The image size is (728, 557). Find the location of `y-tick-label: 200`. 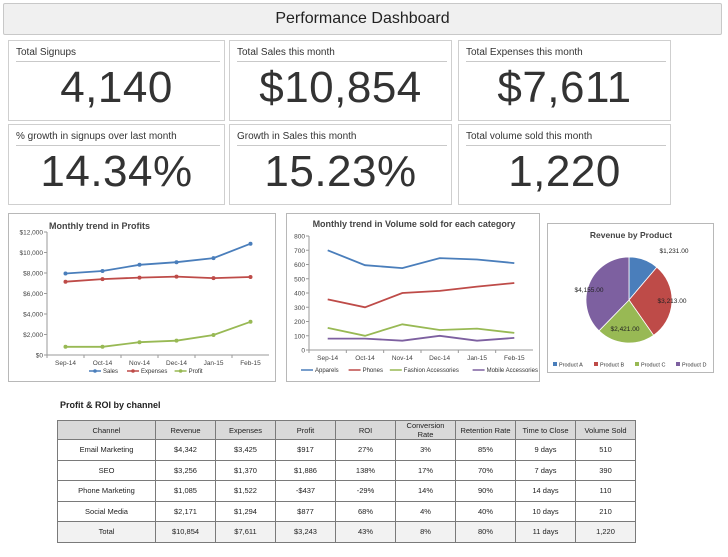

y-tick-label: 200 is located at coordinates (299, 322).